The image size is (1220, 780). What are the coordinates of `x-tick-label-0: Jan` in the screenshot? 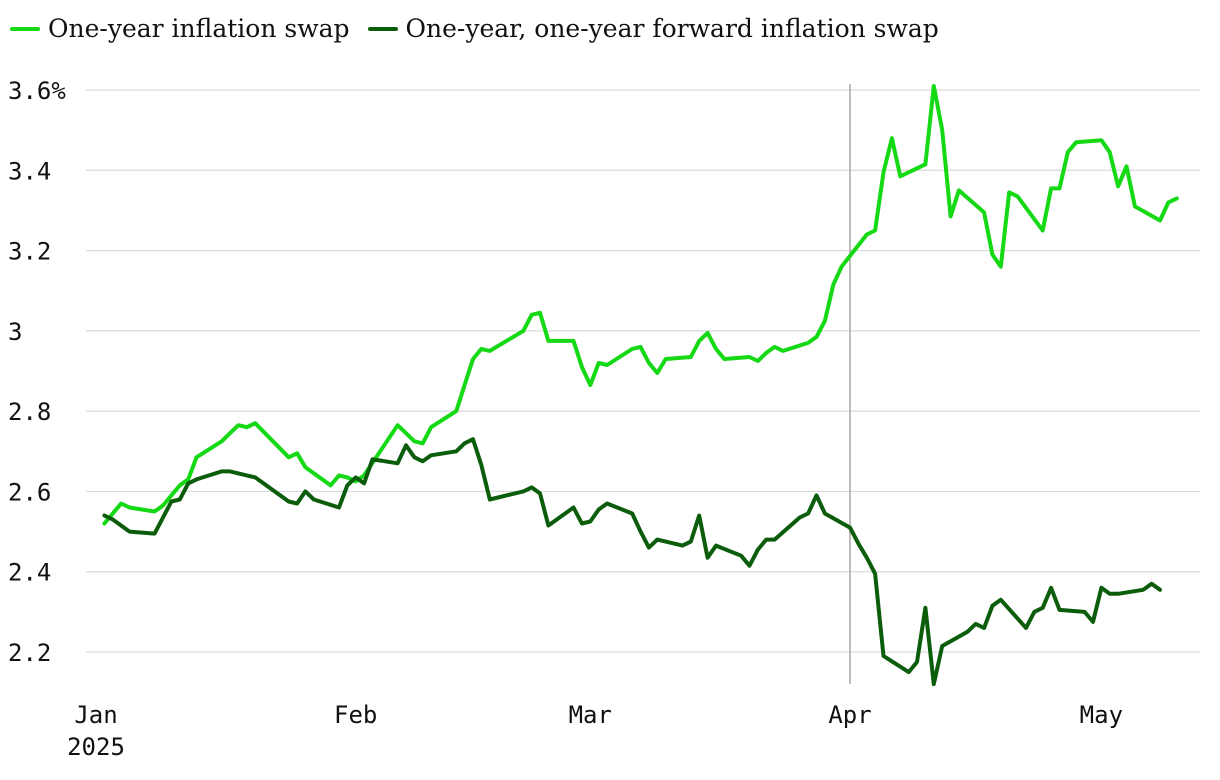 It's located at (95, 715).